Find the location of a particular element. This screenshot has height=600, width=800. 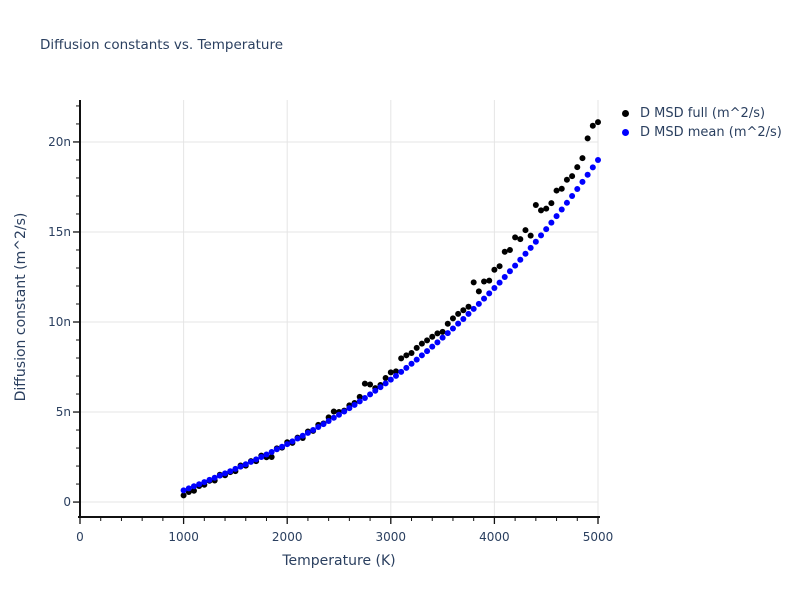

legend-item-d-msd-mean: D MSD mean (m^2/s) is located at coordinates (700, 132).